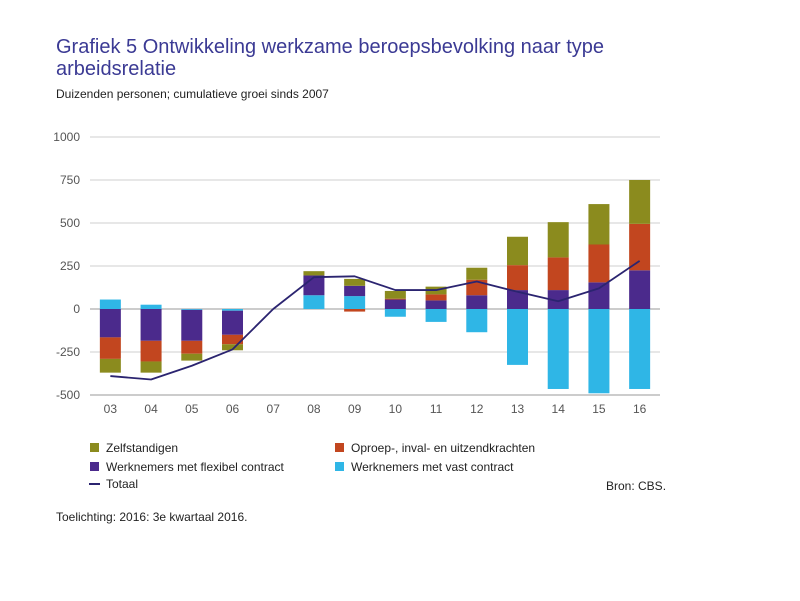  I want to click on x-tick-label: 09, so click(355, 409).